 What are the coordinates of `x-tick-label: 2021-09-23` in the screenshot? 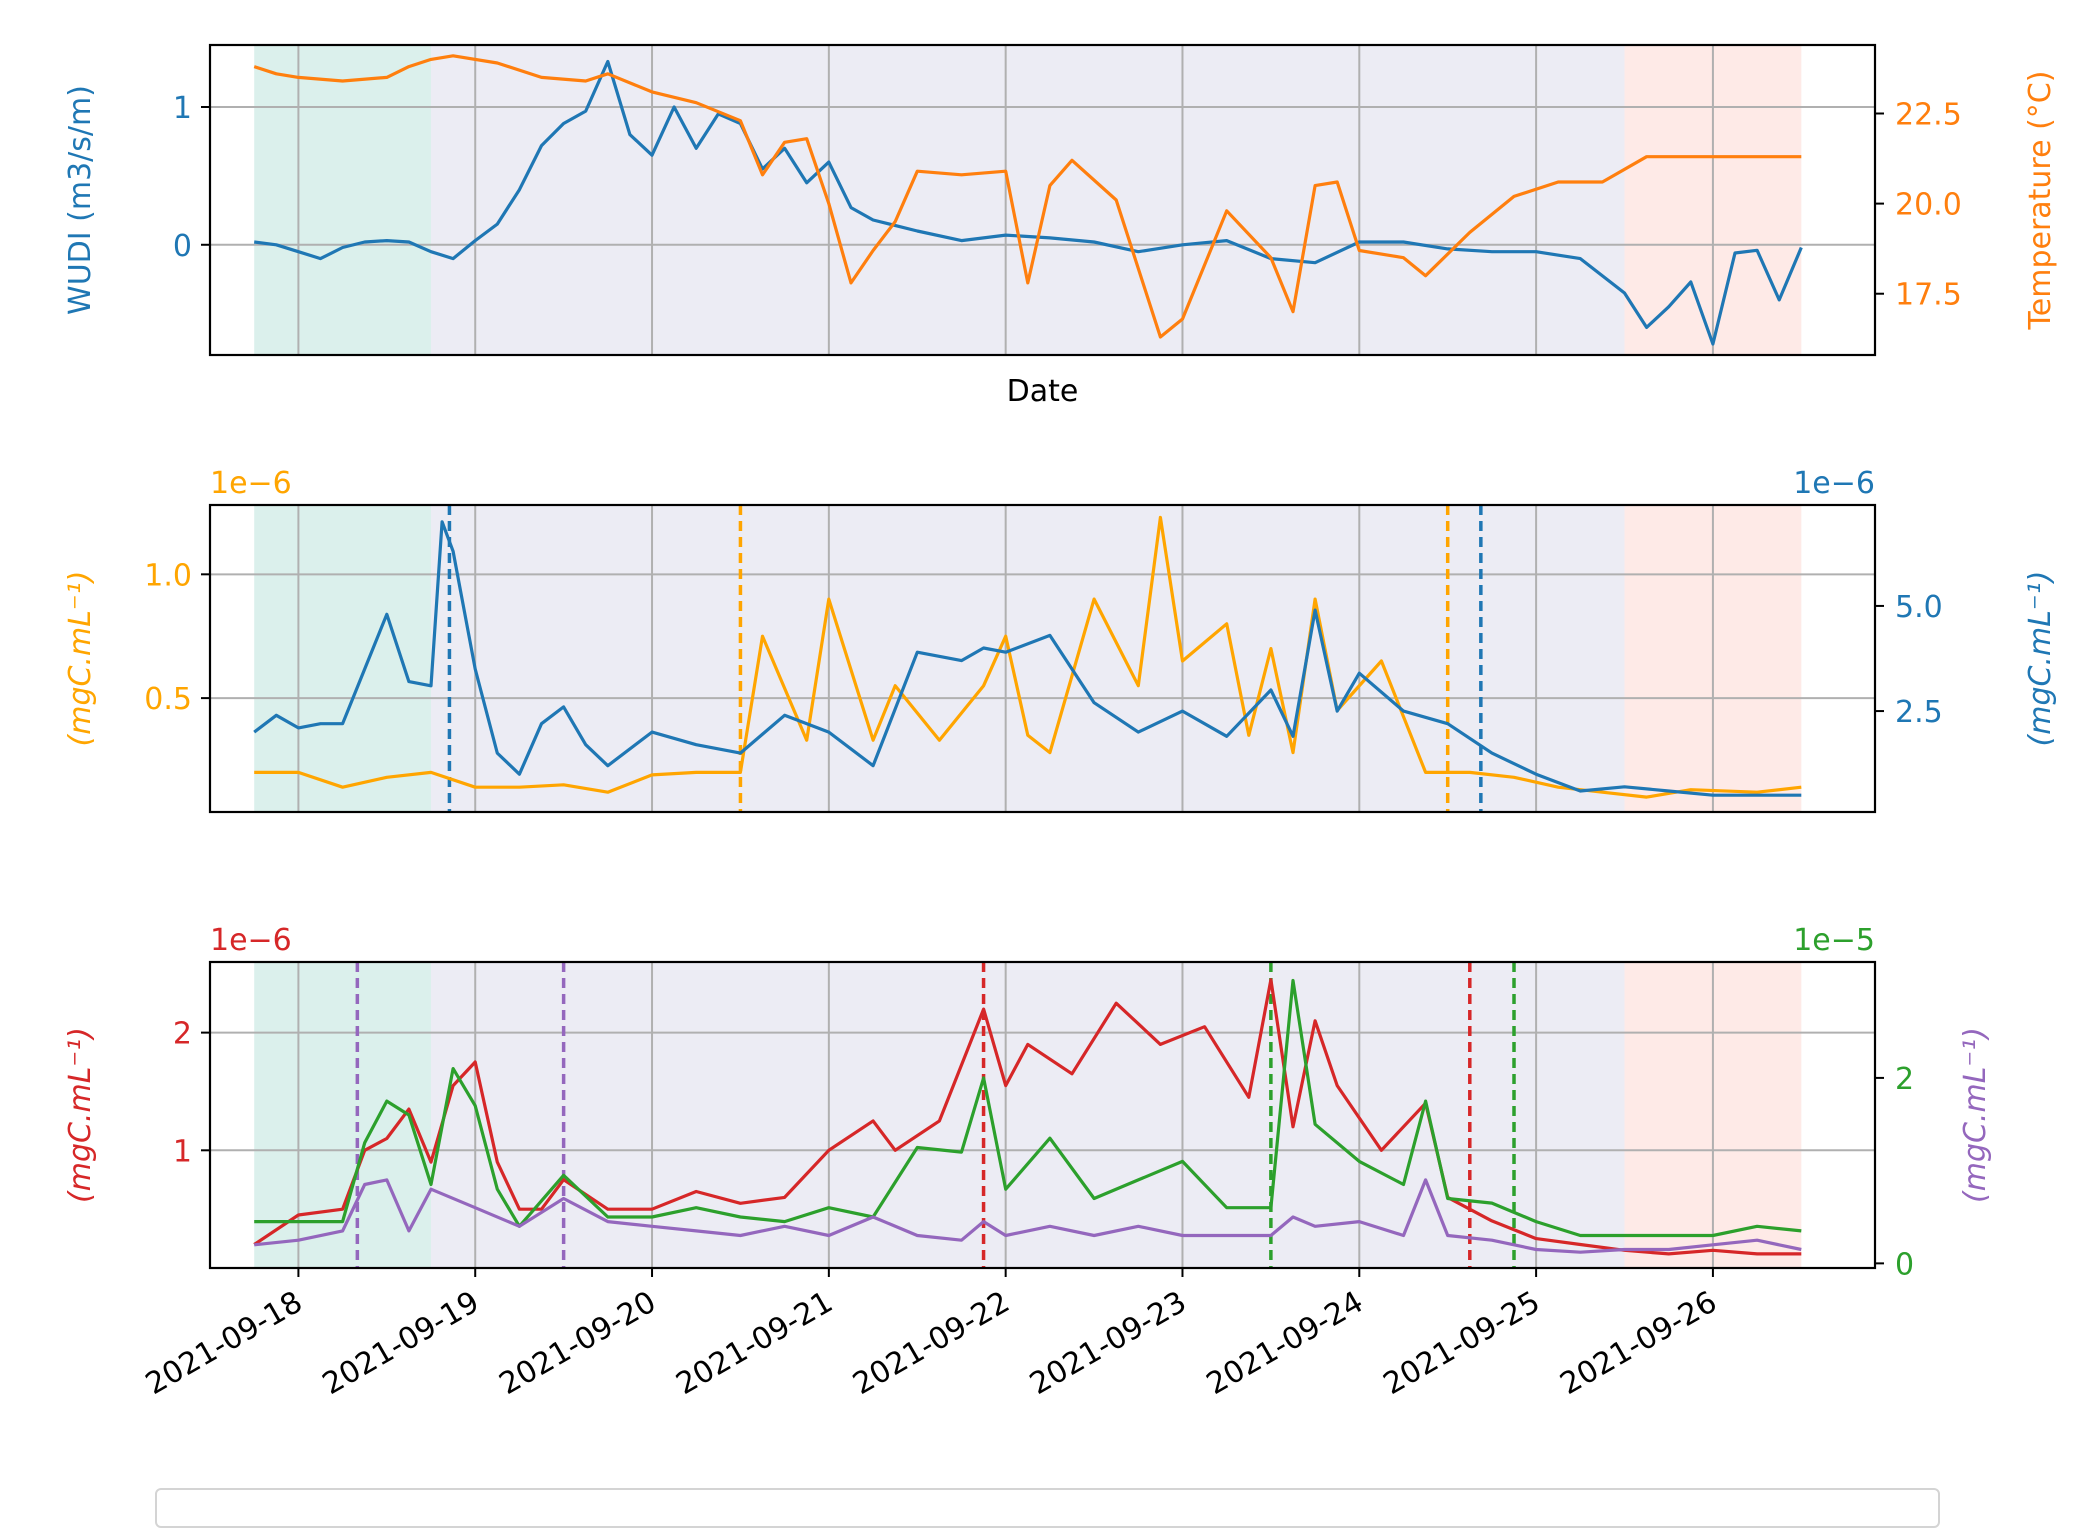 It's located at (1108, 1343).